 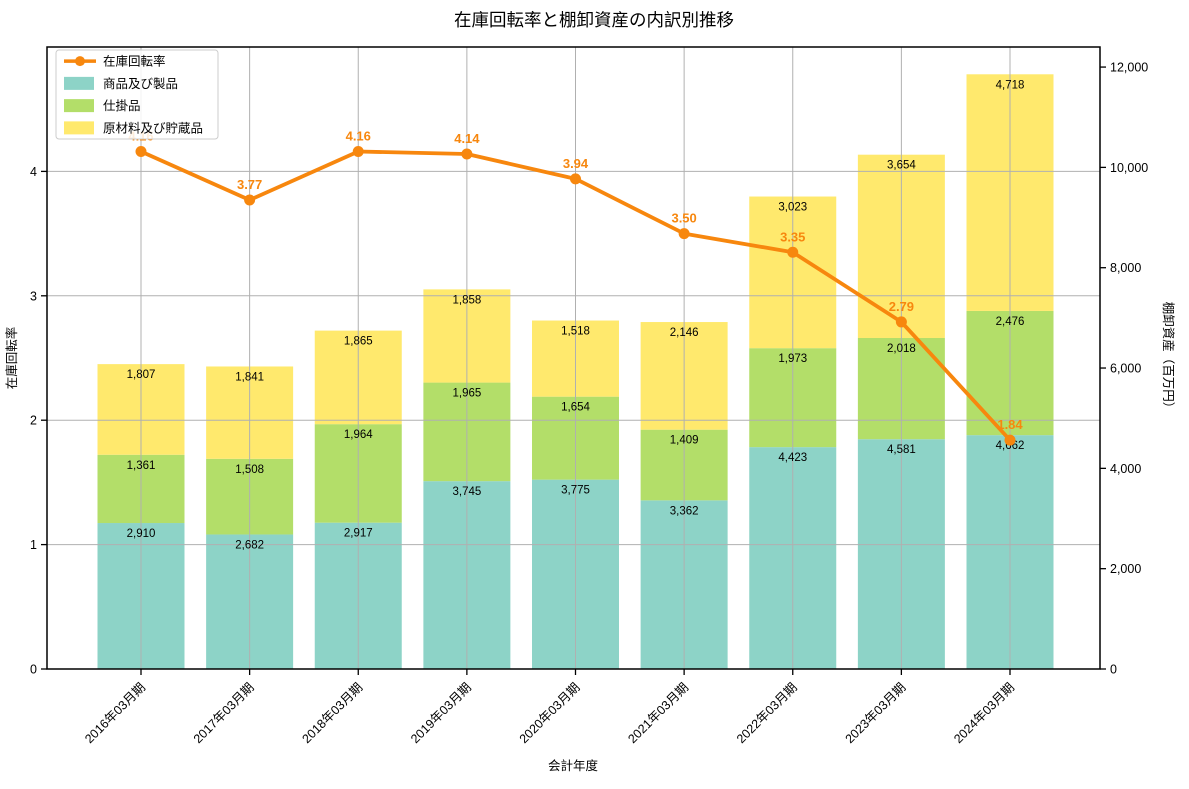 What do you see at coordinates (466, 300) in the screenshot?
I see `bar-value-label: 1,858` at bounding box center [466, 300].